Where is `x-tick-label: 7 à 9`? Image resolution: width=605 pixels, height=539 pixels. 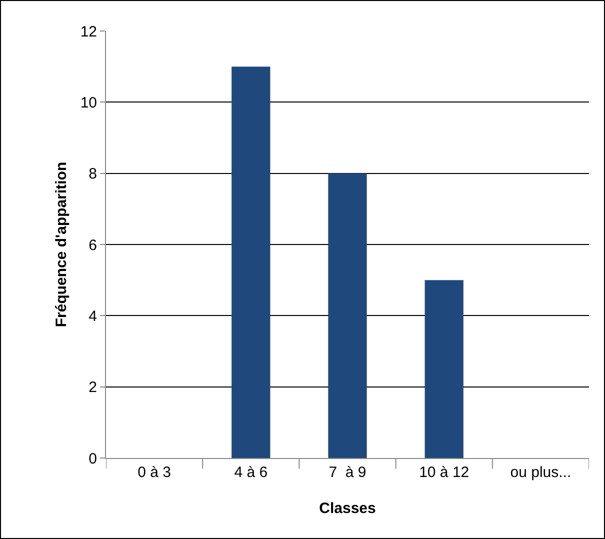 x-tick-label: 7 à 9 is located at coordinates (347, 472).